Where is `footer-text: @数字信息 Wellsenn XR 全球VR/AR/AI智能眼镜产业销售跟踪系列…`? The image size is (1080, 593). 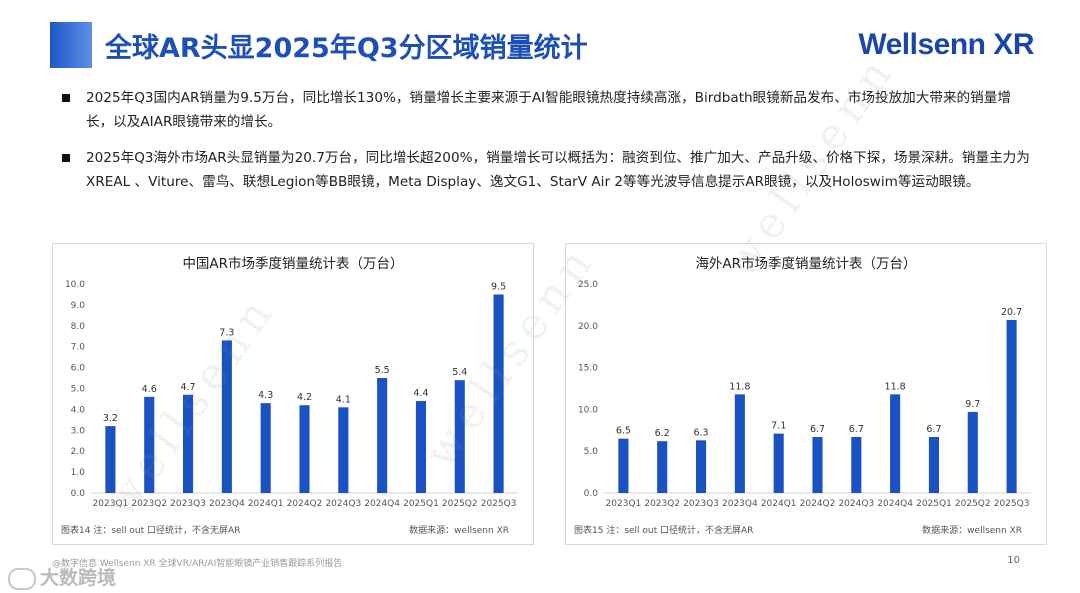 footer-text: @数字信息 Wellsenn XR 全球VR/AR/AI智能眼镜产业销售跟踪系列… is located at coordinates (197, 564).